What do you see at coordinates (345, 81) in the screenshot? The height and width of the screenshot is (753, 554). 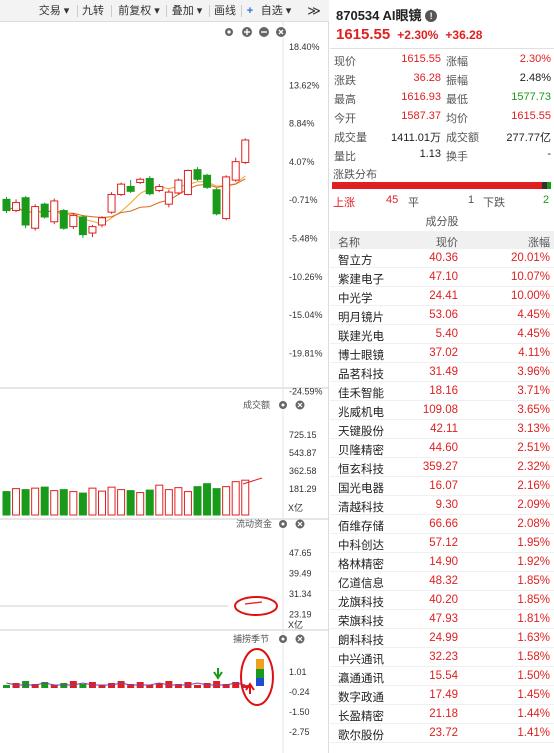 I see `quote-label: 涨跌` at bounding box center [345, 81].